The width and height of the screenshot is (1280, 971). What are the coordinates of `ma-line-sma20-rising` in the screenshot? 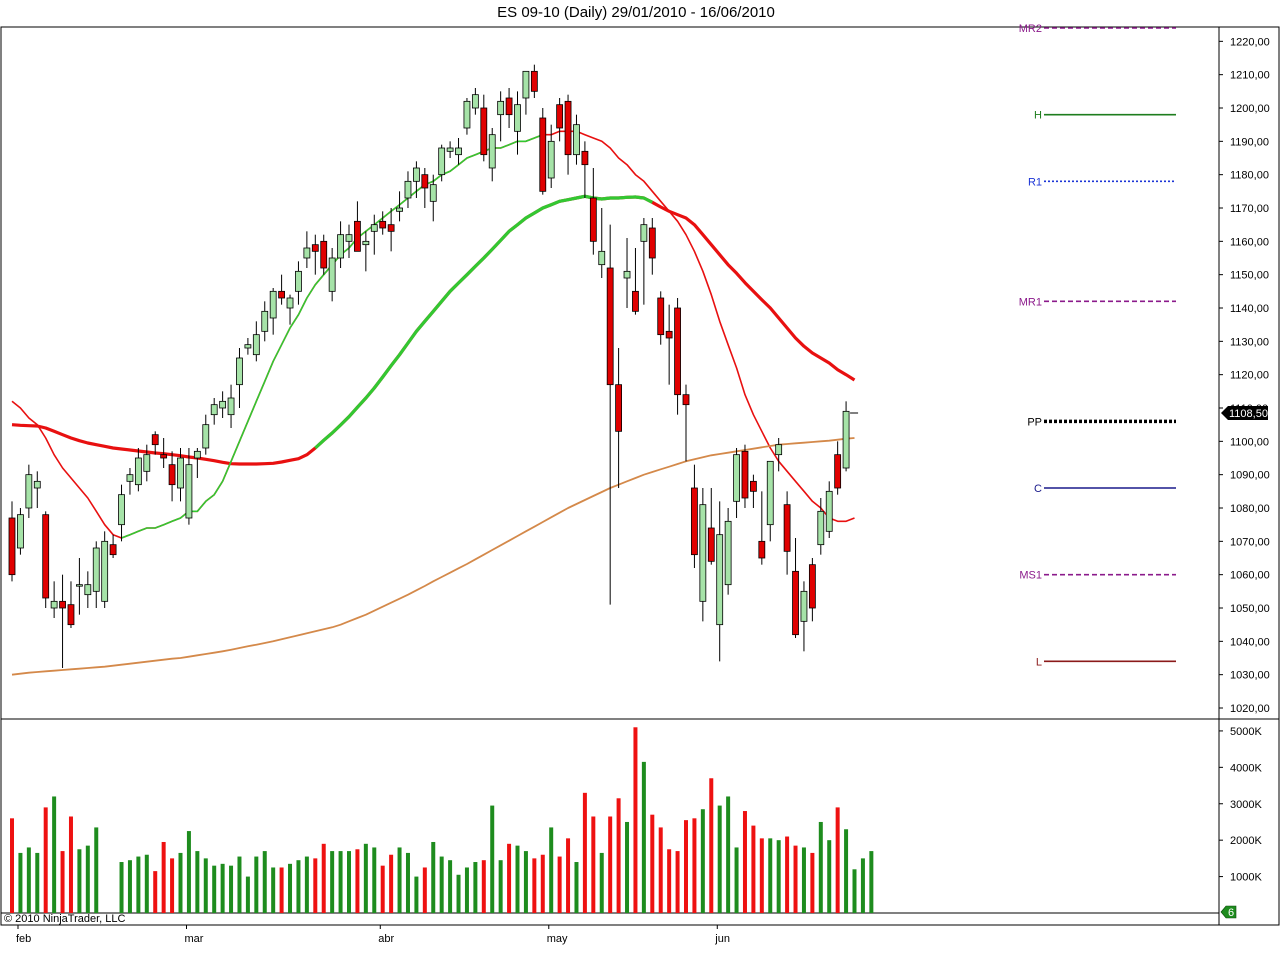 It's located at (332, 336).